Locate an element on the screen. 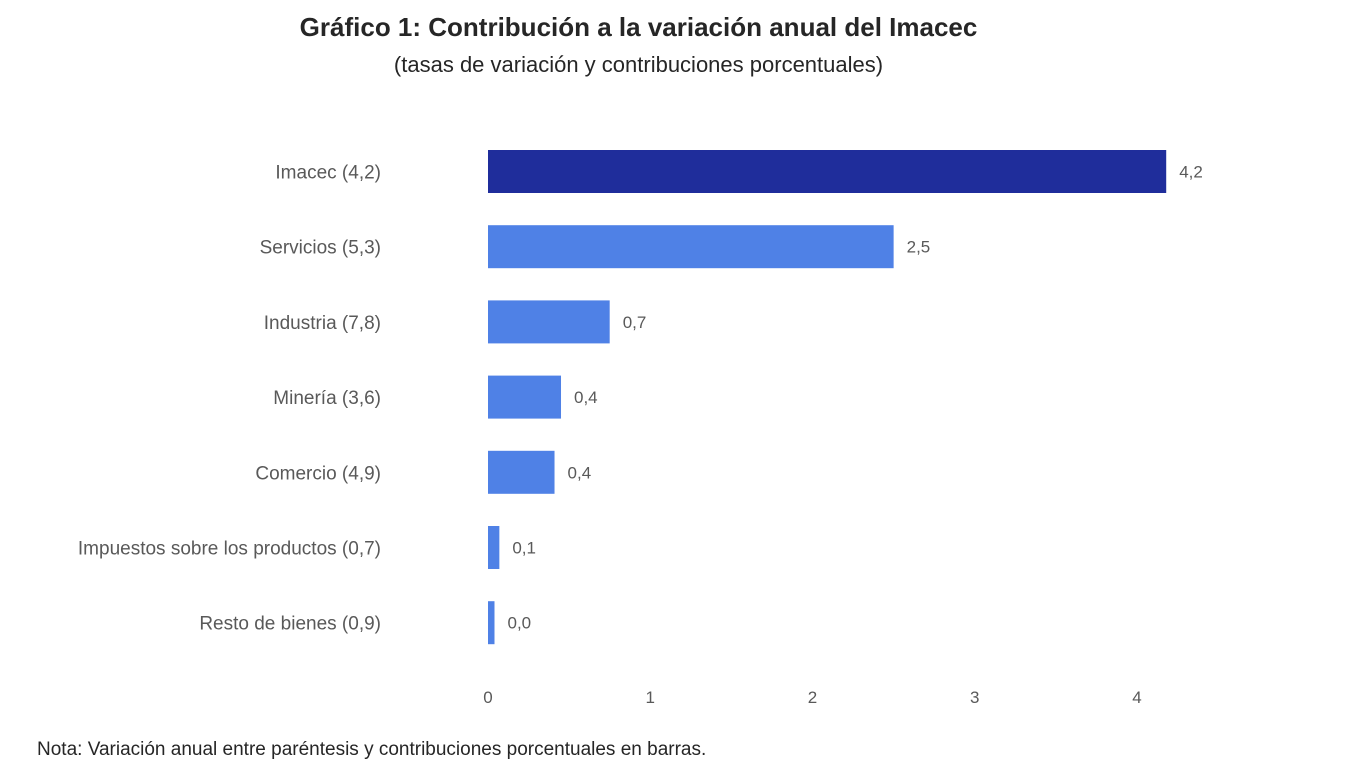  category-label: Minería (3,6) is located at coordinates (327, 398).